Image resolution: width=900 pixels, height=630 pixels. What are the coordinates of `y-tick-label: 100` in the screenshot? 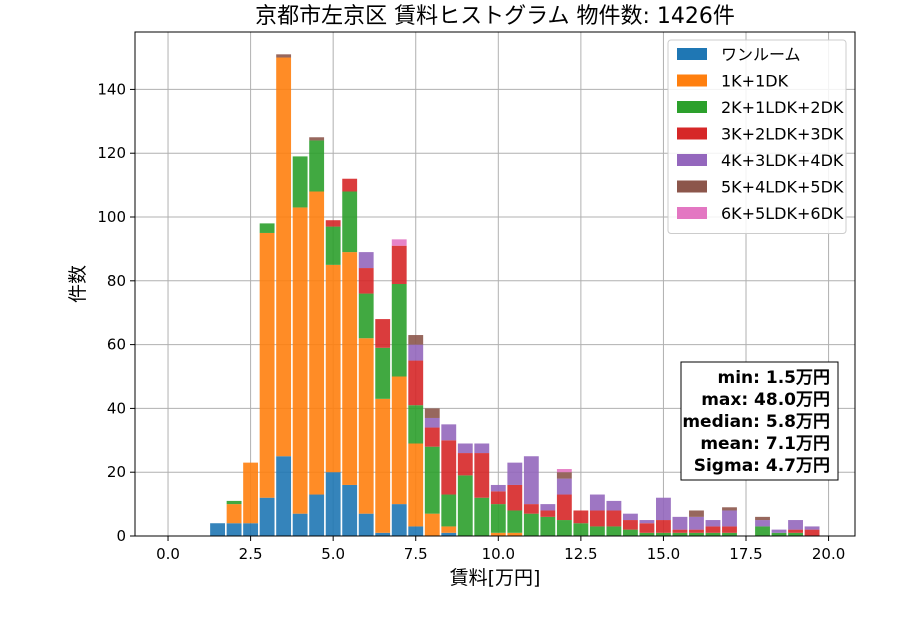 It's located at (111, 217).